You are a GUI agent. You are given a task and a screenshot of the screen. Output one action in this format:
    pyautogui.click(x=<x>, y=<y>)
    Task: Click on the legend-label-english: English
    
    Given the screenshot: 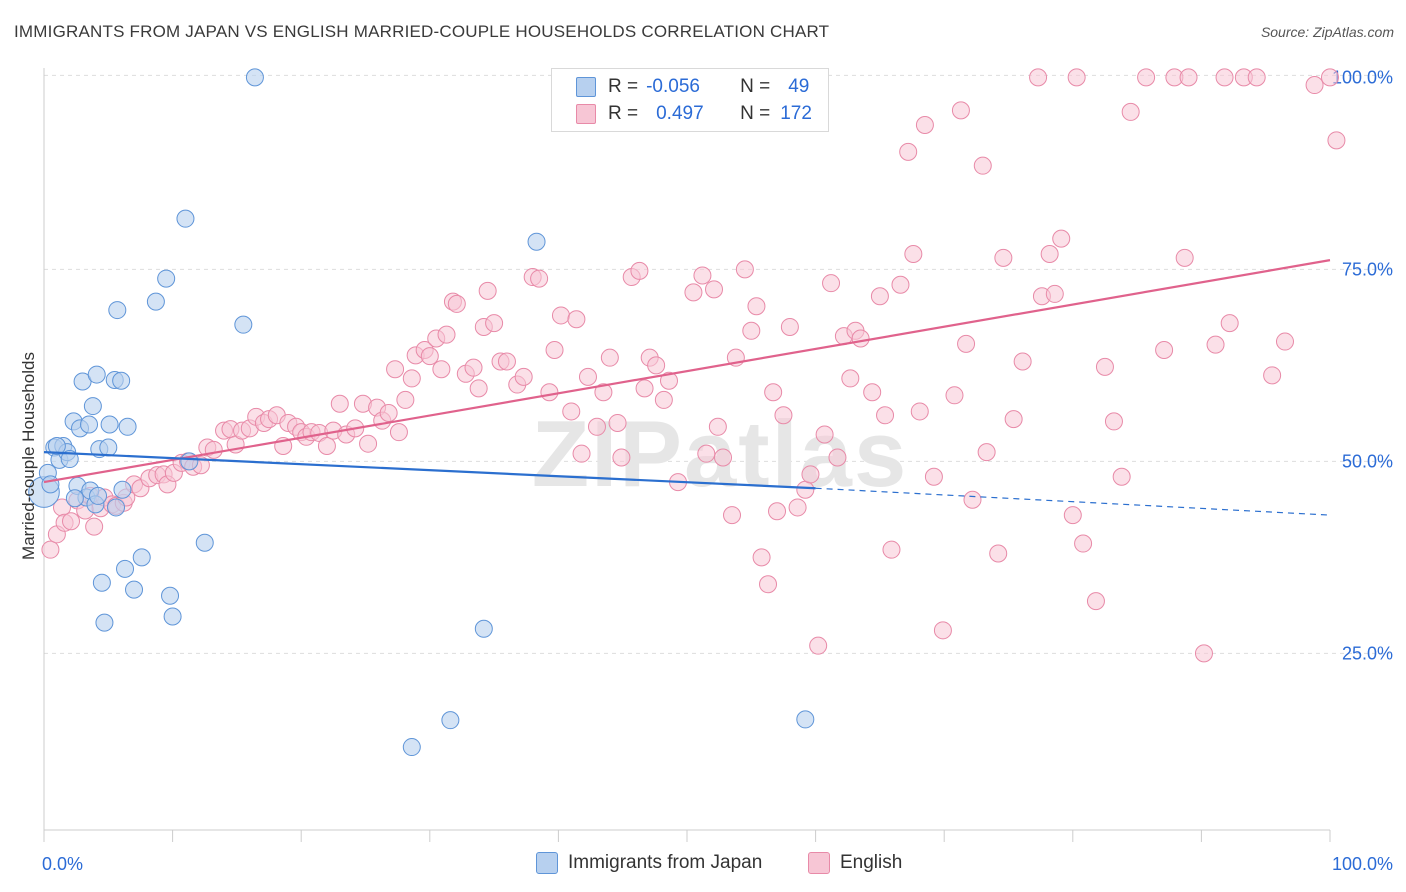 What is the action you would take?
    pyautogui.click(x=871, y=862)
    